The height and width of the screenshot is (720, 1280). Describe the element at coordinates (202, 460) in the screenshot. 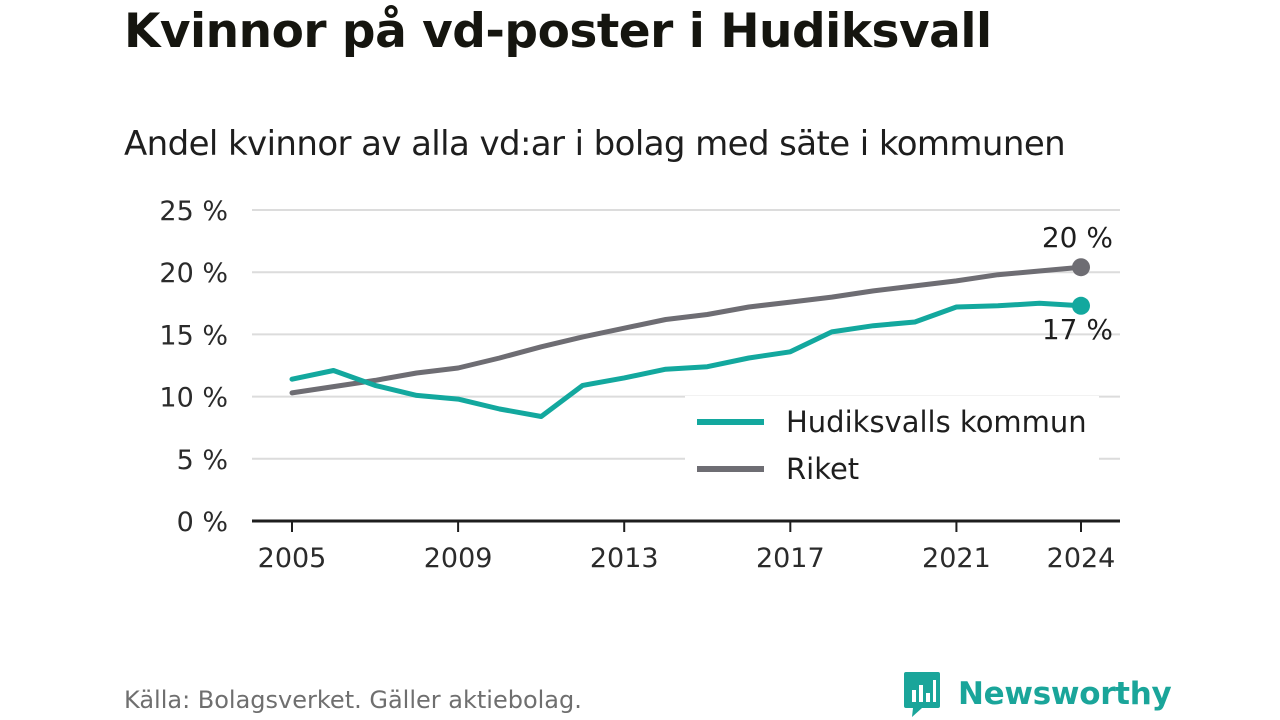

I see `y-tick-label: 5 %` at that location.